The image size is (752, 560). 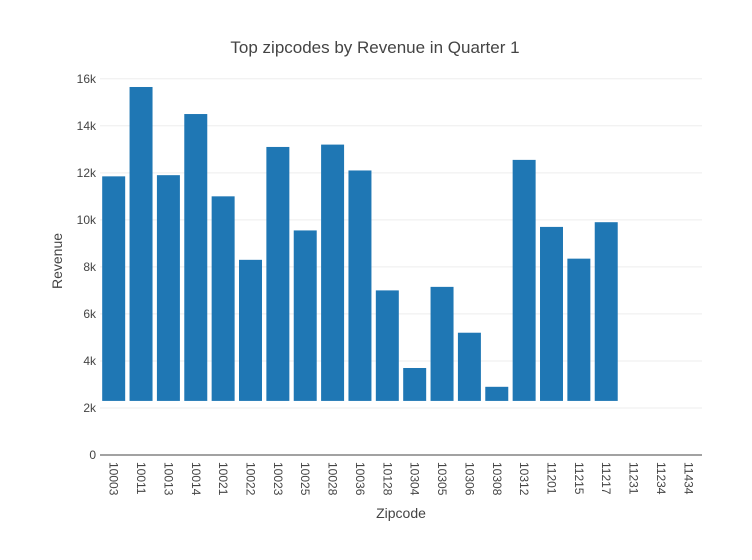 What do you see at coordinates (305, 479) in the screenshot?
I see `x-tick-label: 10025` at bounding box center [305, 479].